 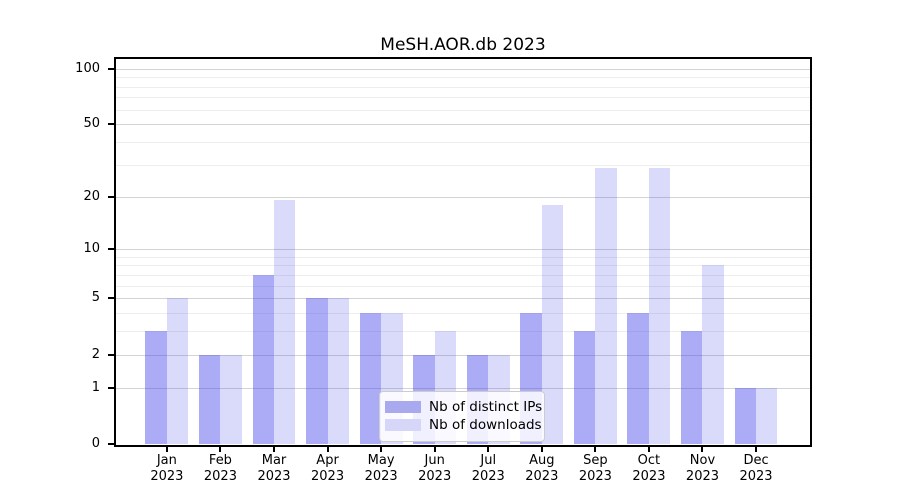 I want to click on y-tick-label: 10, so click(x=91, y=249).